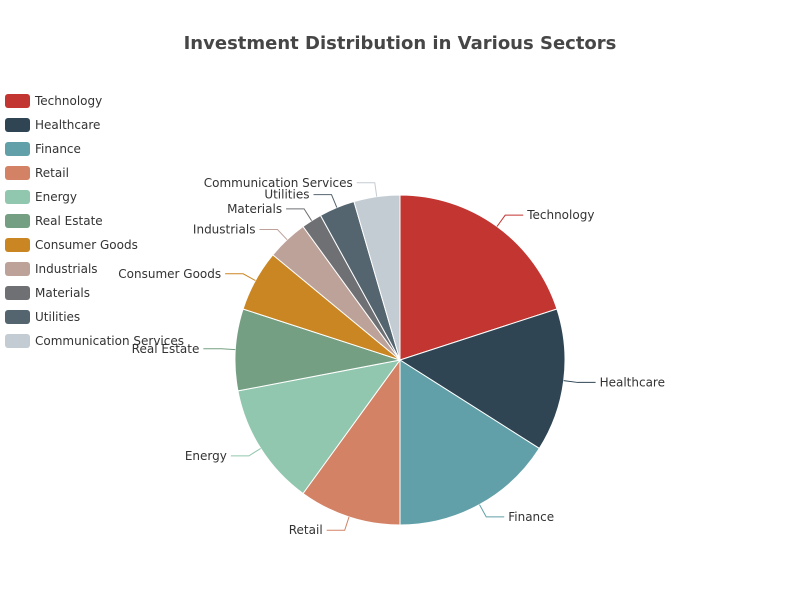 The height and width of the screenshot is (600, 800). Describe the element at coordinates (57, 317) in the screenshot. I see `legend-label-utilities: Utilities` at that location.